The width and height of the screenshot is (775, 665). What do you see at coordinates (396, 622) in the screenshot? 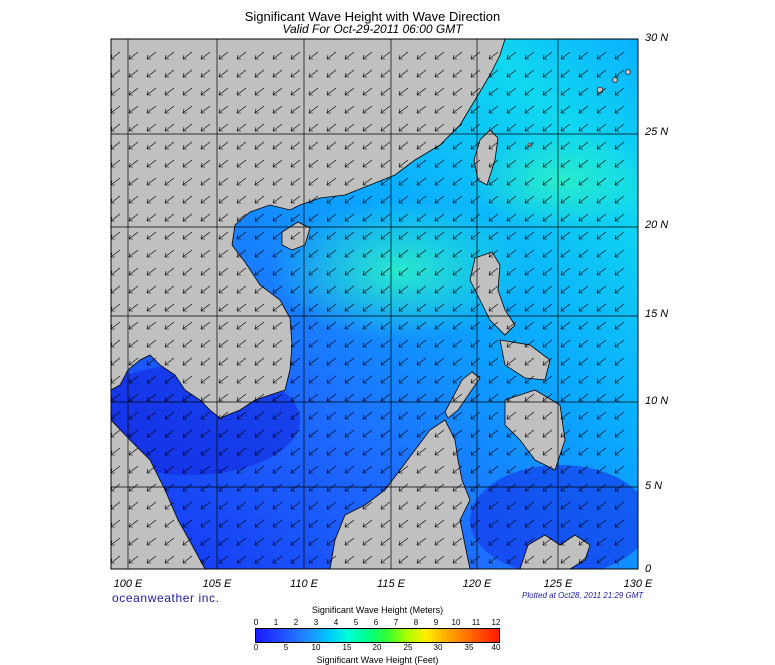
I see `legend-tick: 7` at bounding box center [396, 622].